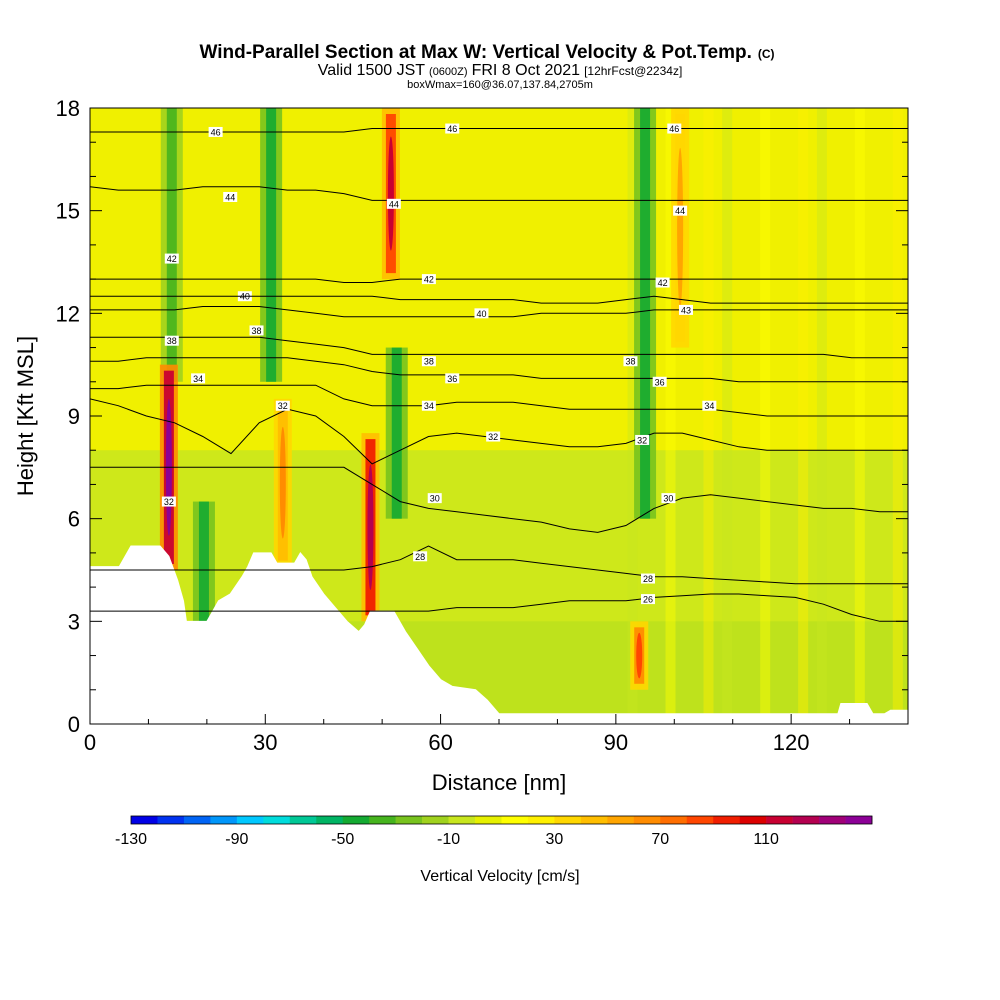 Image resolution: width=1000 pixels, height=1000 pixels. I want to click on x-tick-label: 30, so click(265, 742).